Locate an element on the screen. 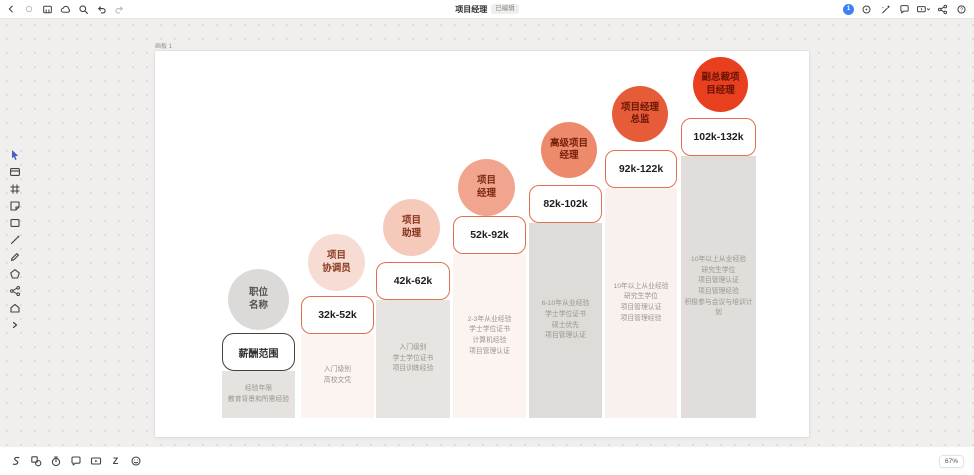  topbar-left-group is located at coordinates (63, 9).